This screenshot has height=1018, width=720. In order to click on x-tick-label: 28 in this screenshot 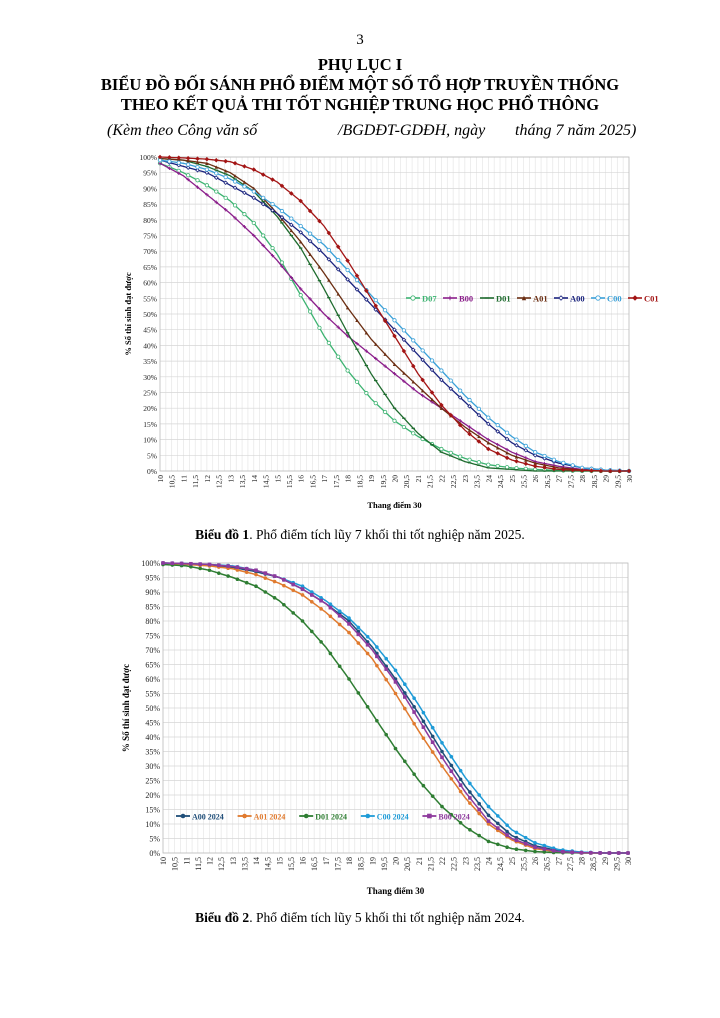, I will do `click(582, 861)`.